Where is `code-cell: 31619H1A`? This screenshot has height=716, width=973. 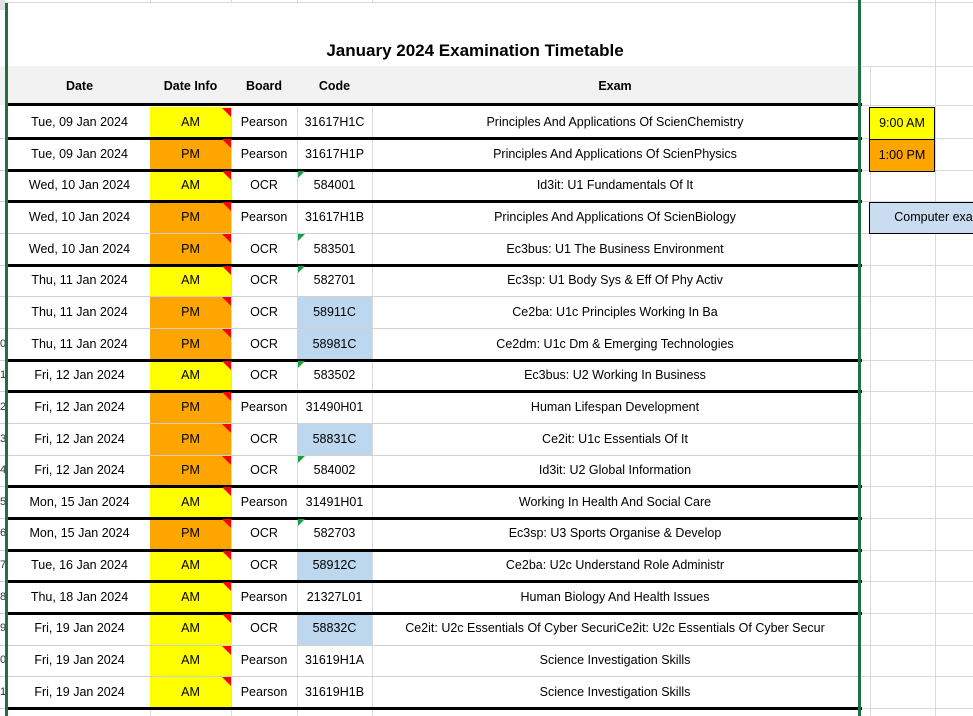
code-cell: 31619H1A is located at coordinates (334, 660).